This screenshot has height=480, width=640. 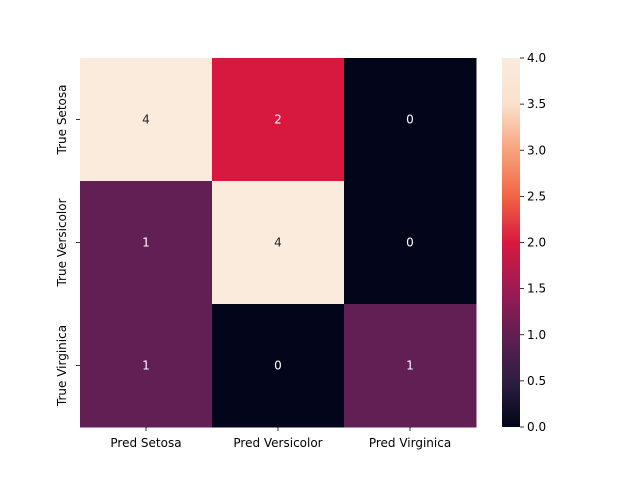 I want to click on colorbar-gradient, so click(x=511, y=242).